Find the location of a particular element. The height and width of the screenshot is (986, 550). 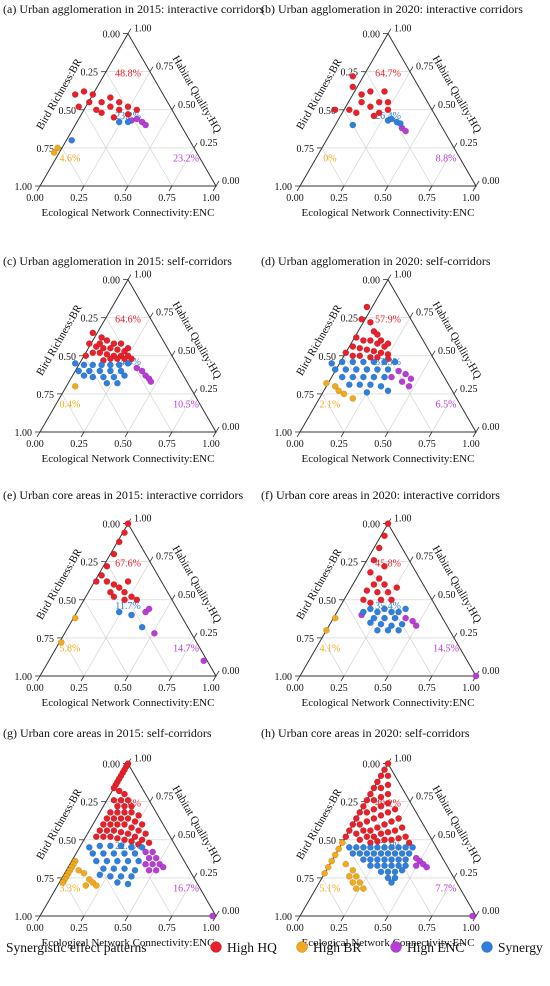

percentage-high-br: 0.4% is located at coordinates (69, 405).